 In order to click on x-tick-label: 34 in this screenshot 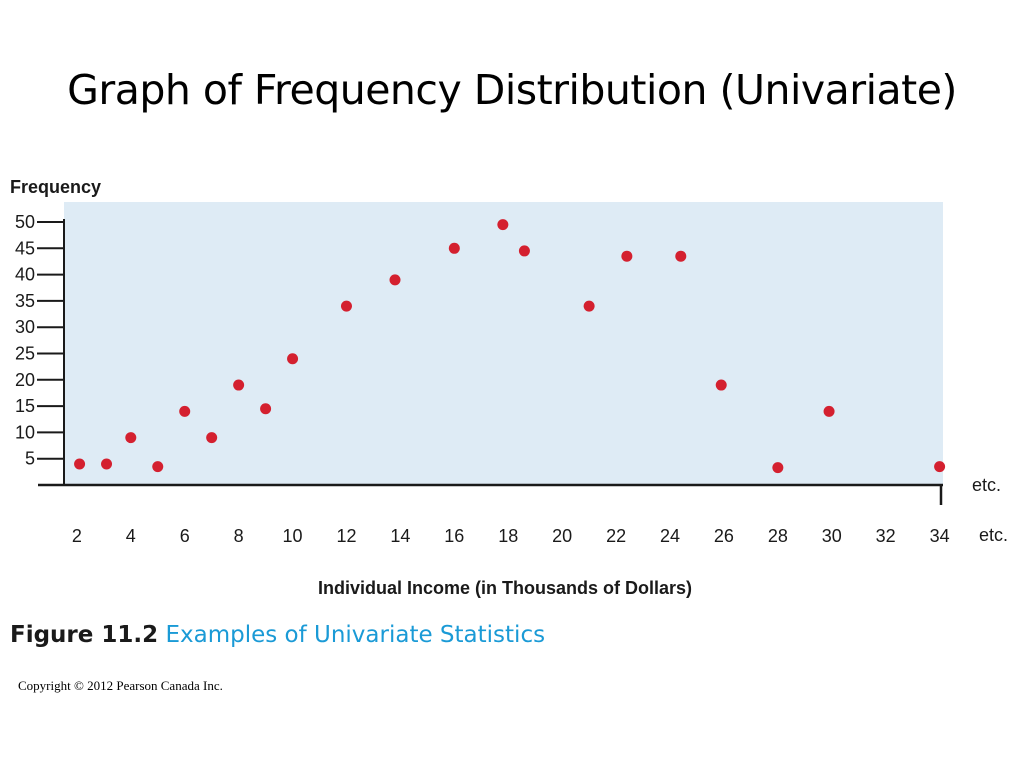, I will do `click(940, 536)`.